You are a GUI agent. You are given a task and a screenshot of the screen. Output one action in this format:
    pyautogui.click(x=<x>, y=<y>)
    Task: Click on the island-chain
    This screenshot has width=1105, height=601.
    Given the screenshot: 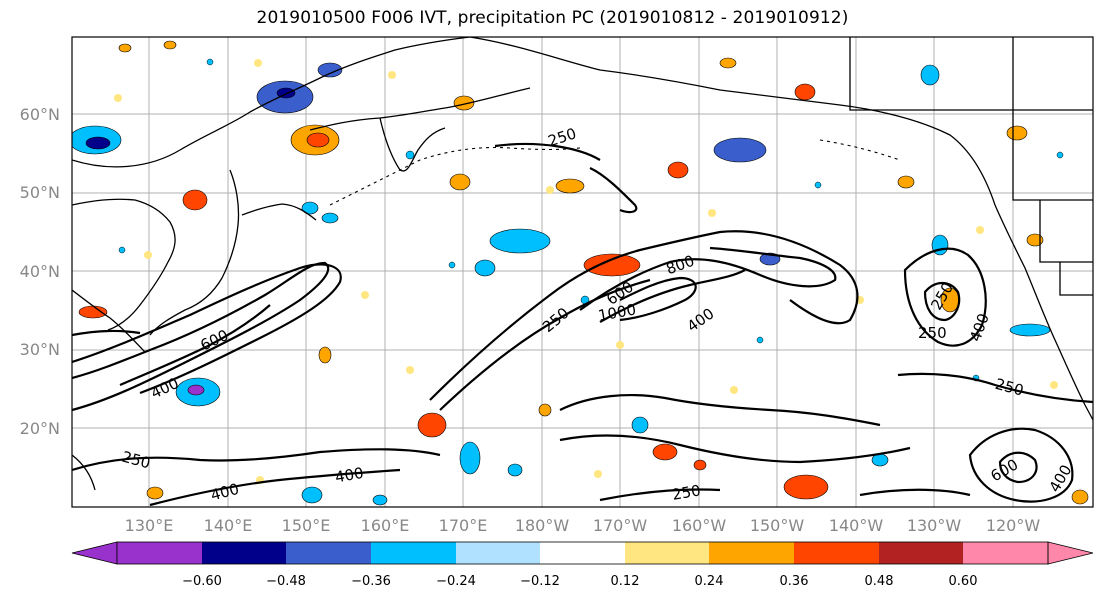 What is the action you would take?
    pyautogui.click(x=615, y=172)
    